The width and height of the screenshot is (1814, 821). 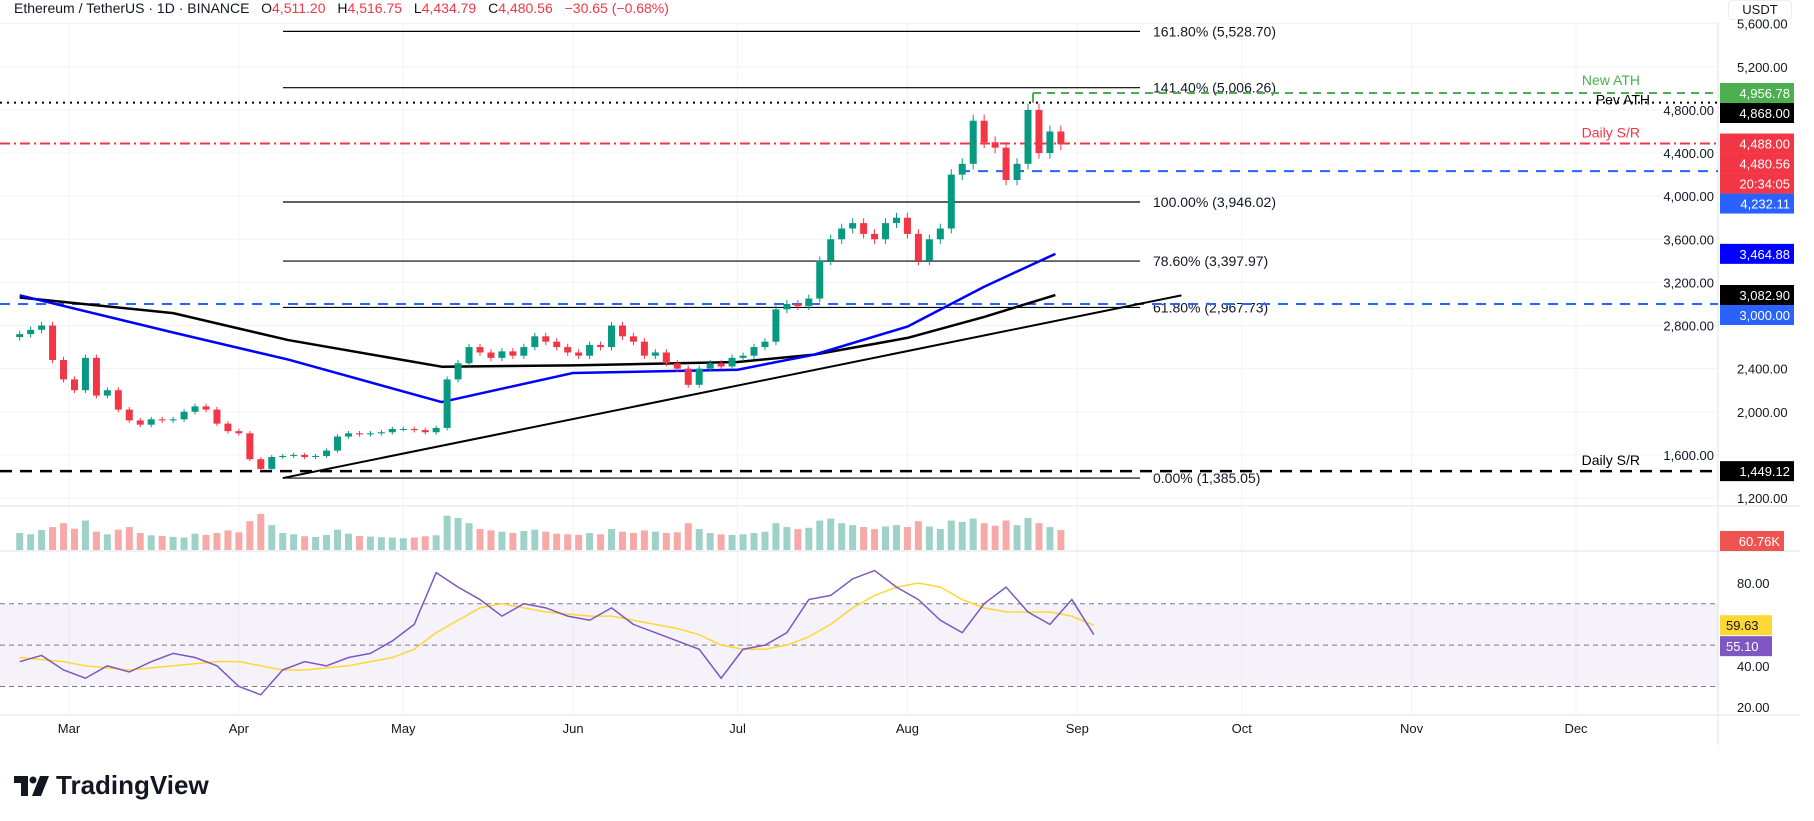 What do you see at coordinates (375, 8) in the screenshot?
I see `high-value: 4,516.75` at bounding box center [375, 8].